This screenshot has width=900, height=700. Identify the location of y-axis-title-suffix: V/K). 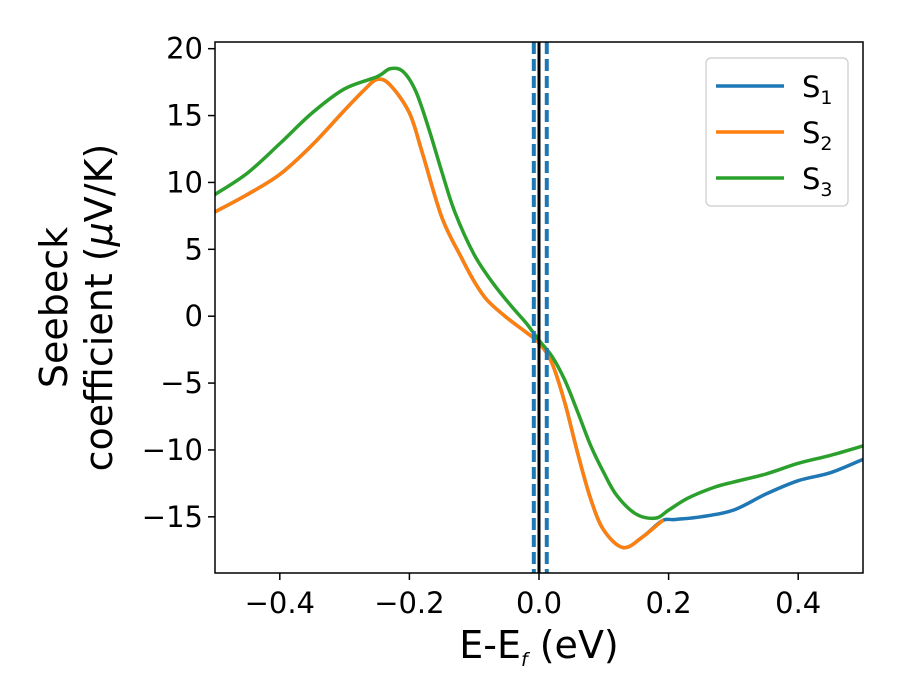
(99, 183).